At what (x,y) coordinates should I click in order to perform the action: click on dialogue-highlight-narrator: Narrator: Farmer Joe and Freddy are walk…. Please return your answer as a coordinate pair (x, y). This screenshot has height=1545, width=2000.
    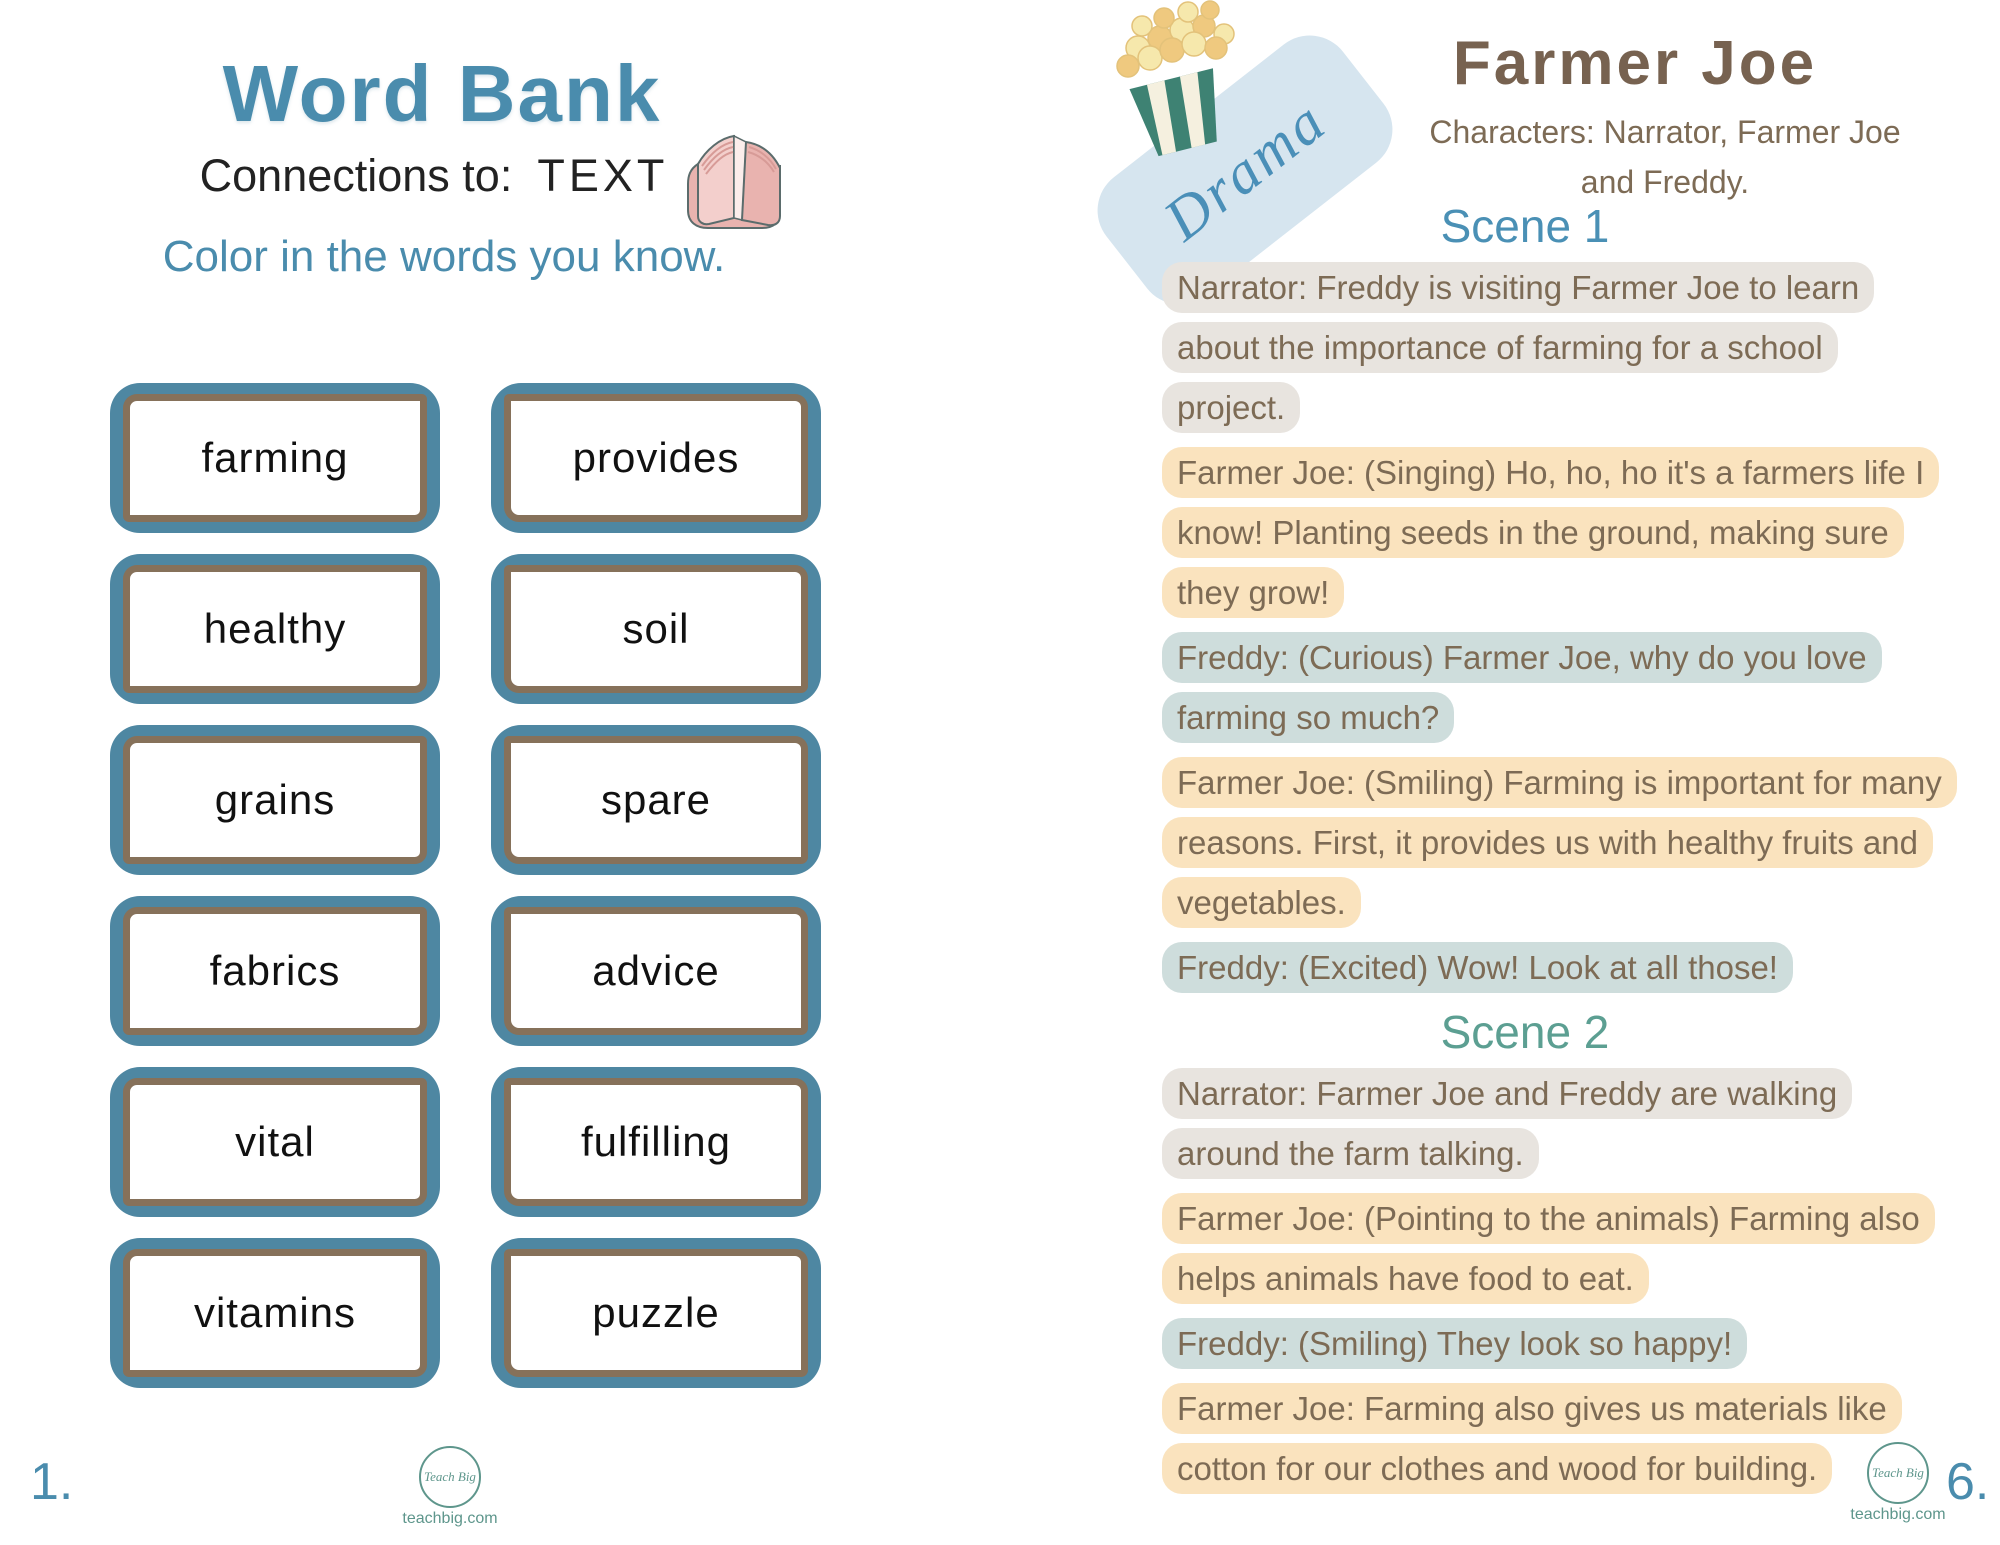
    Looking at the image, I should click on (1507, 1123).